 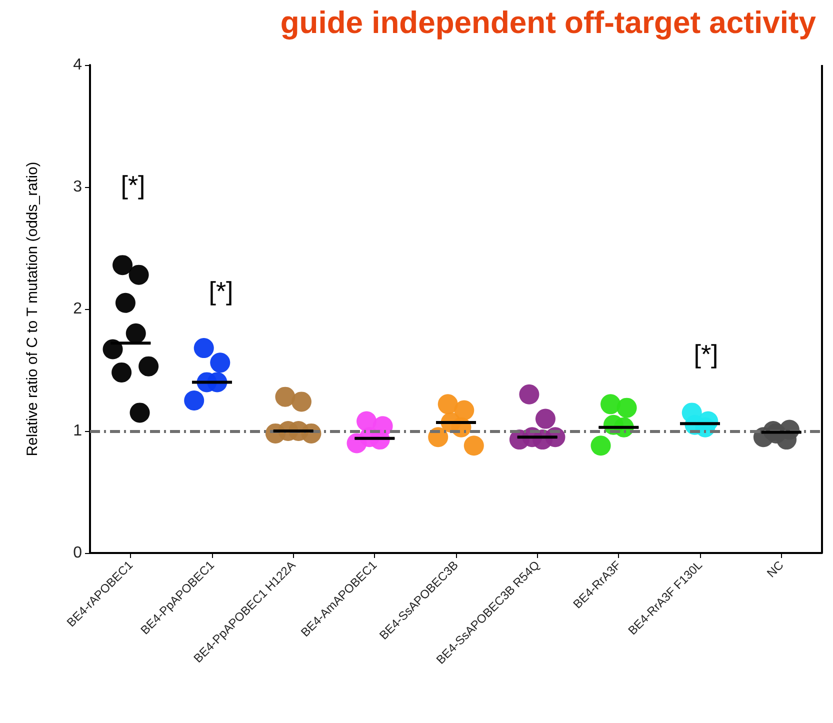 What do you see at coordinates (77, 431) in the screenshot?
I see `y-tick-label: 1` at bounding box center [77, 431].